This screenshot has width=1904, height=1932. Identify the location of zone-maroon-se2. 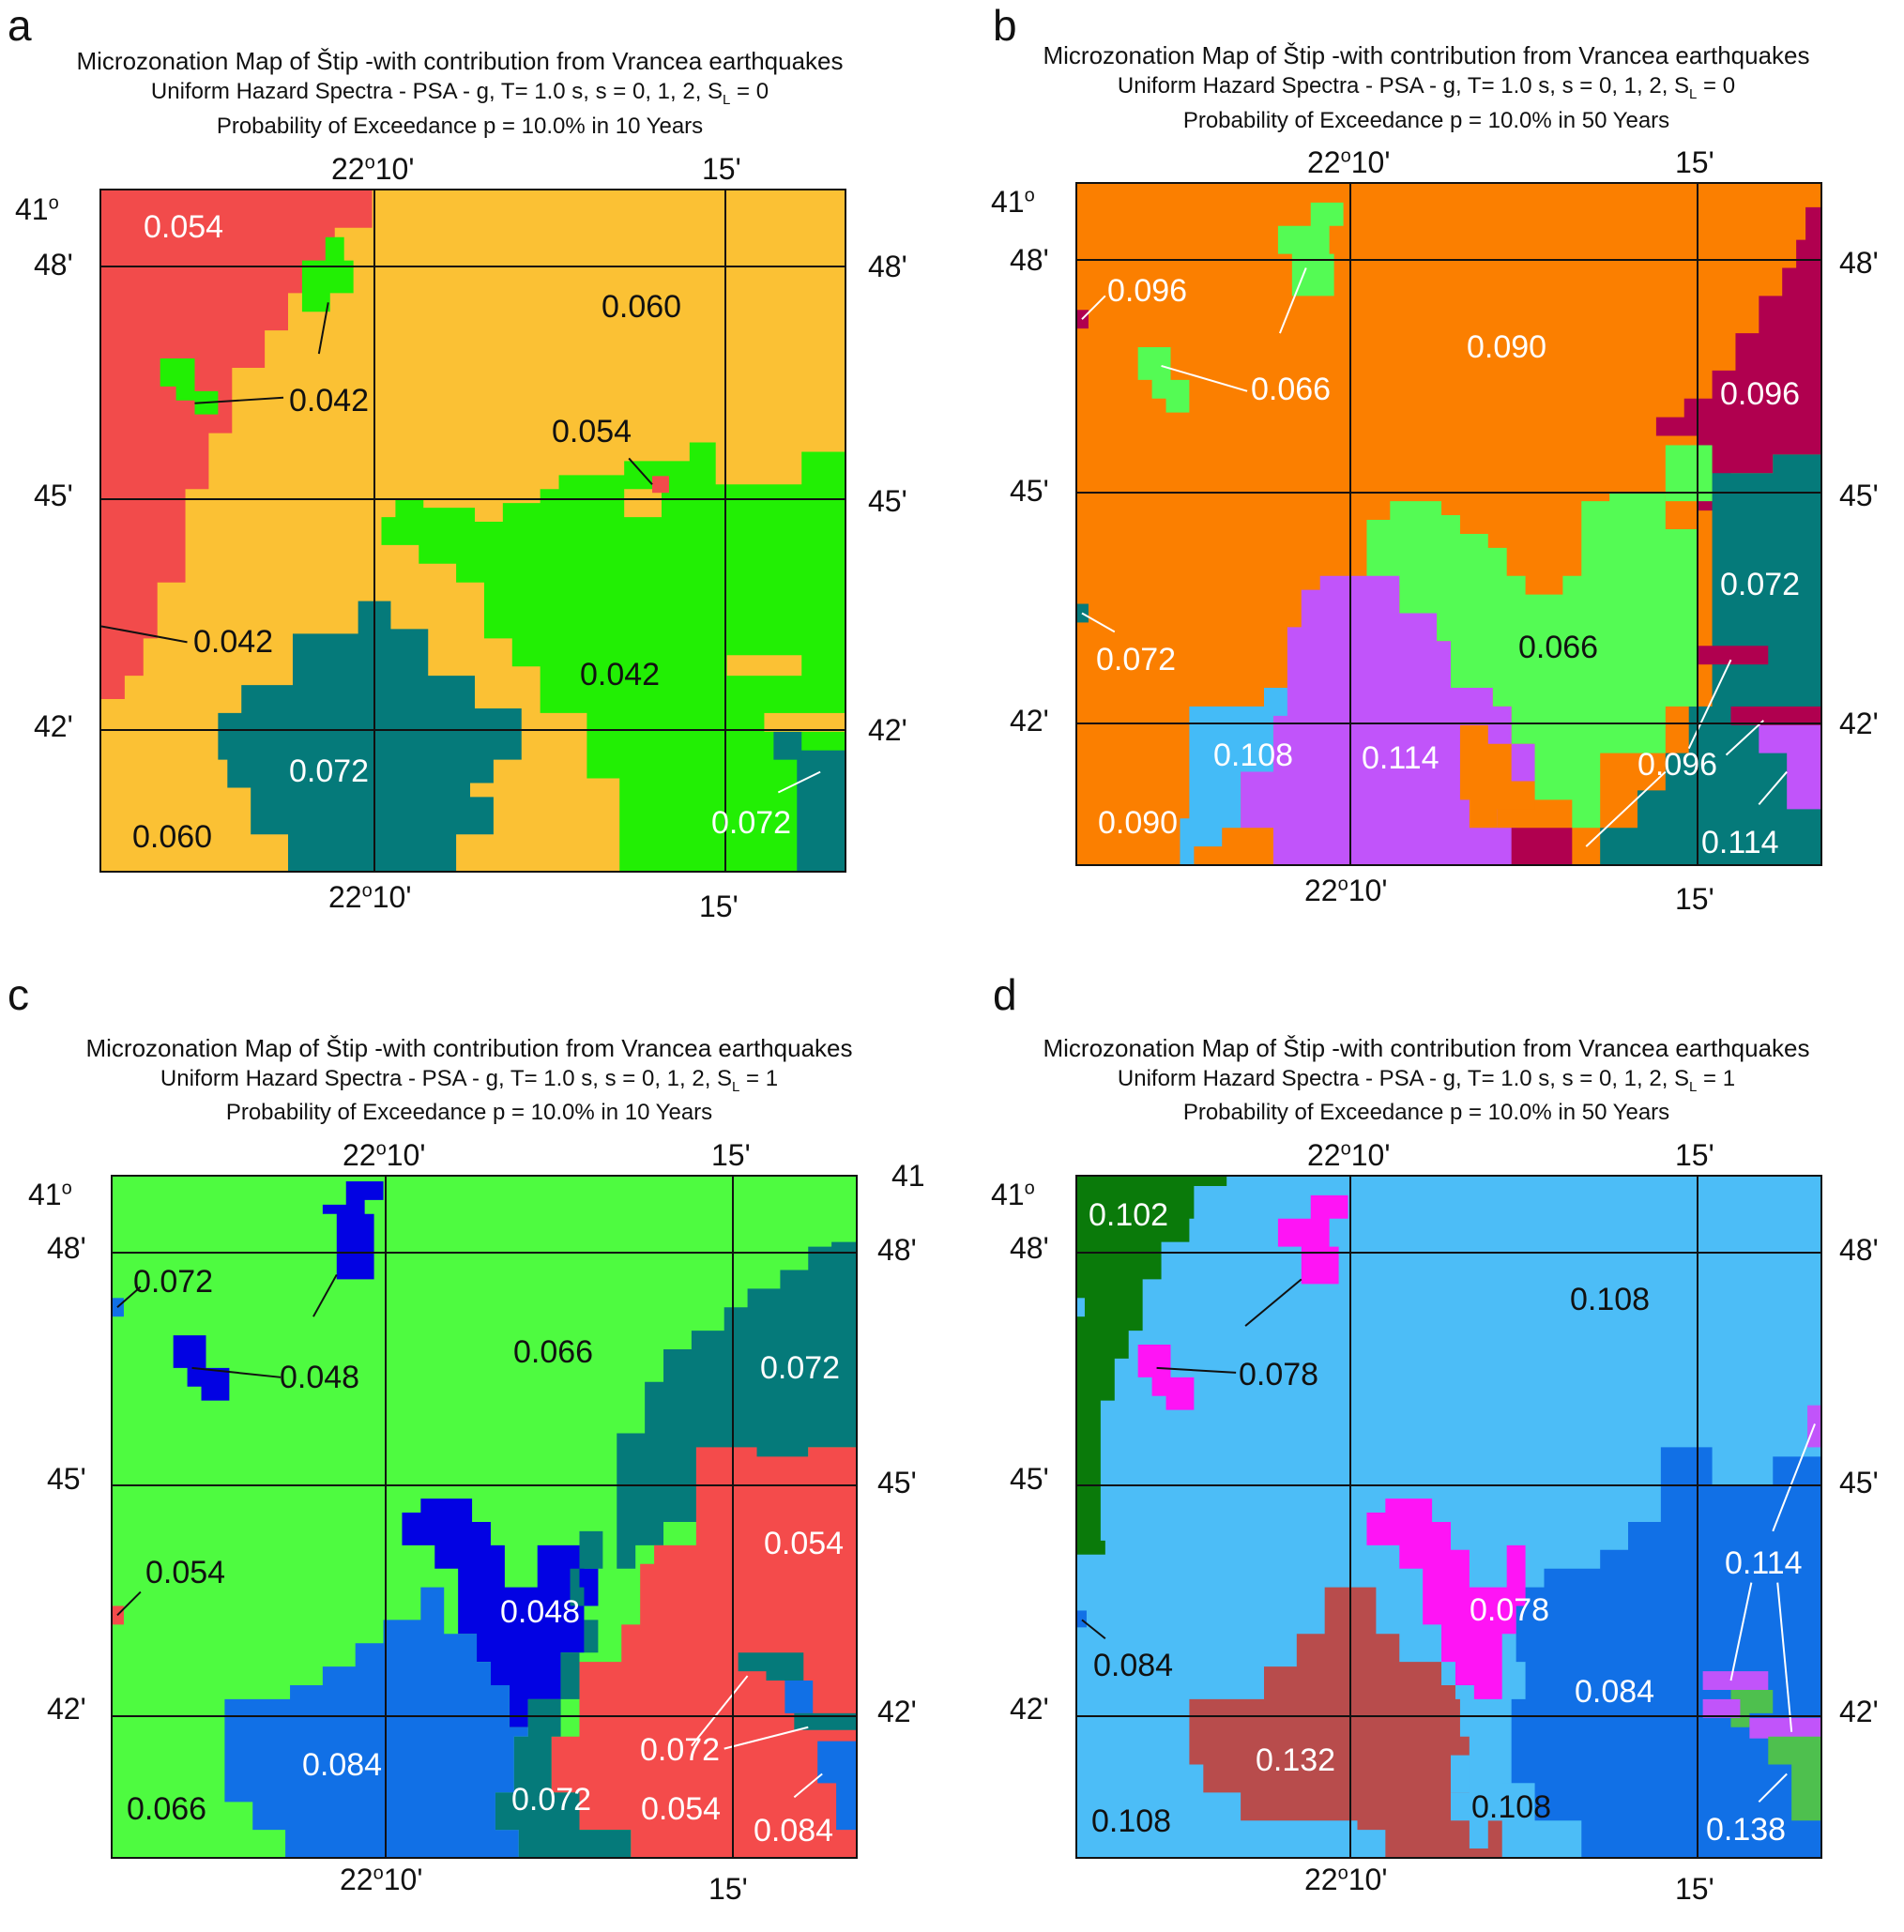
(1775, 715).